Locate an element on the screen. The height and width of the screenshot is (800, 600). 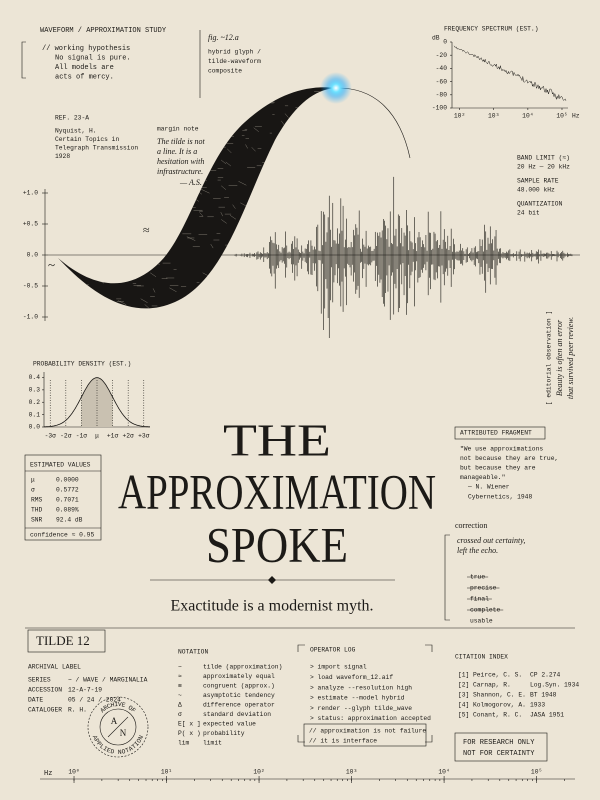
bracket is located at coordinates (23, 60).